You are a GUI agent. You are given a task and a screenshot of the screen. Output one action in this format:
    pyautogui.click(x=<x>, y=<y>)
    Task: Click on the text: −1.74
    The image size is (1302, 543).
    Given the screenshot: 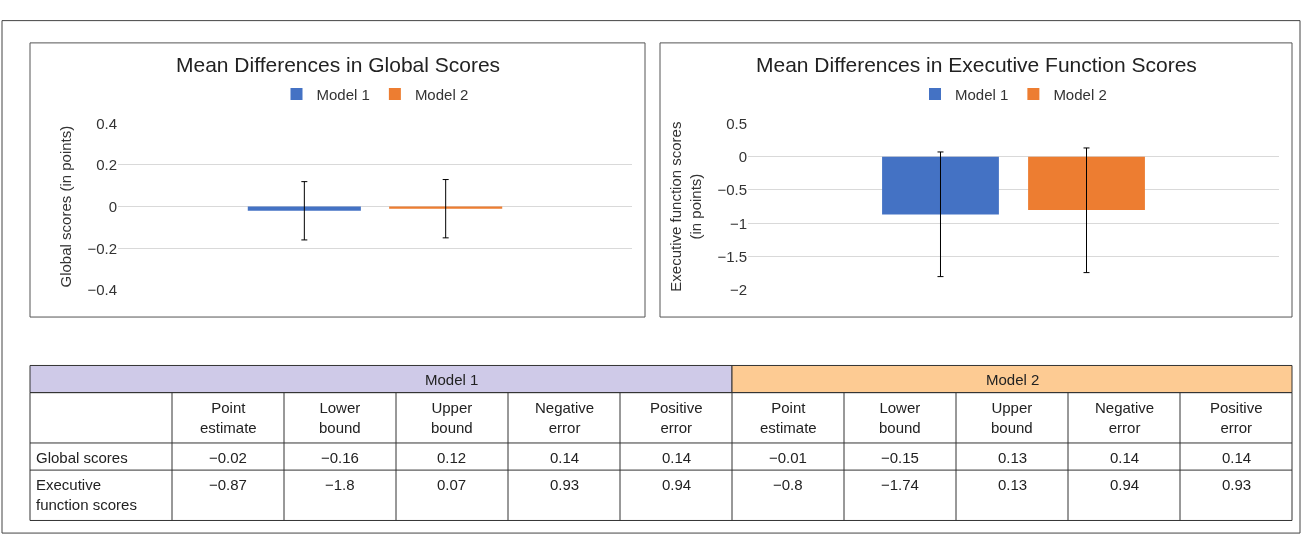 What is the action you would take?
    pyautogui.click(x=900, y=484)
    